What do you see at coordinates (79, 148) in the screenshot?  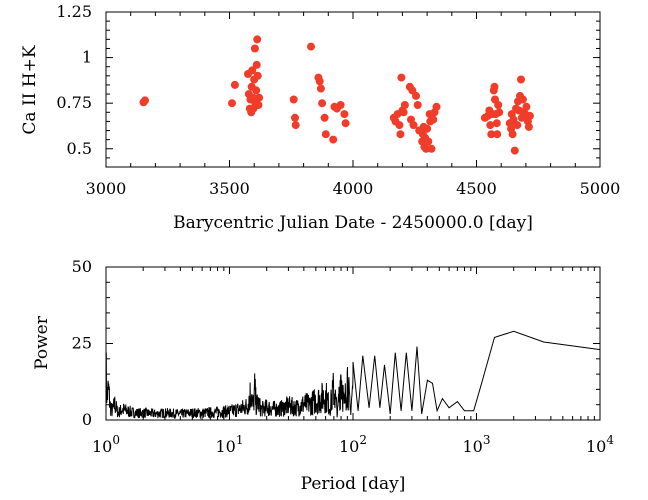 I see `y-tick-label: 0.5` at bounding box center [79, 148].